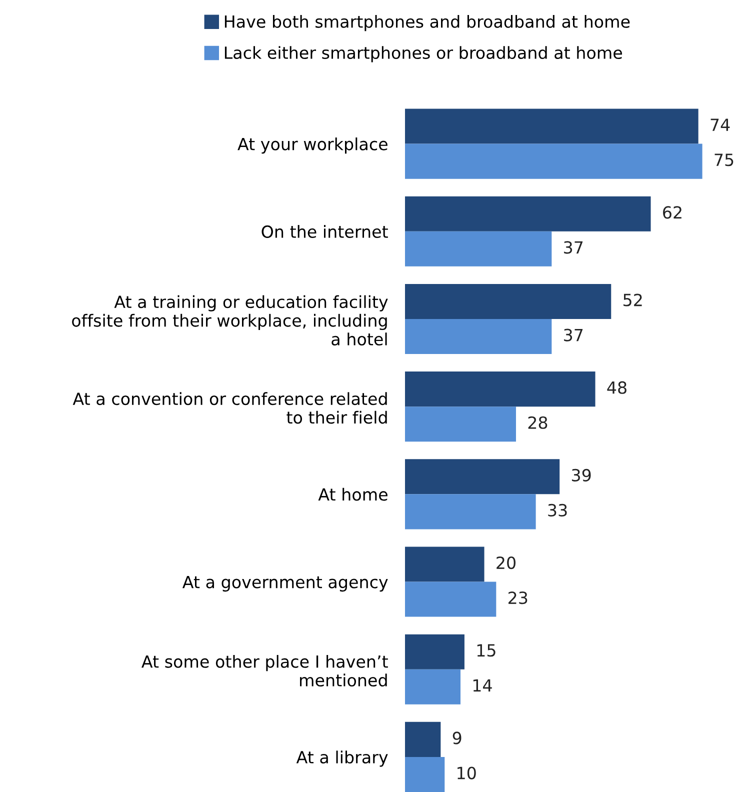 This screenshot has height=792, width=746. I want to click on data-label: 23, so click(518, 598).